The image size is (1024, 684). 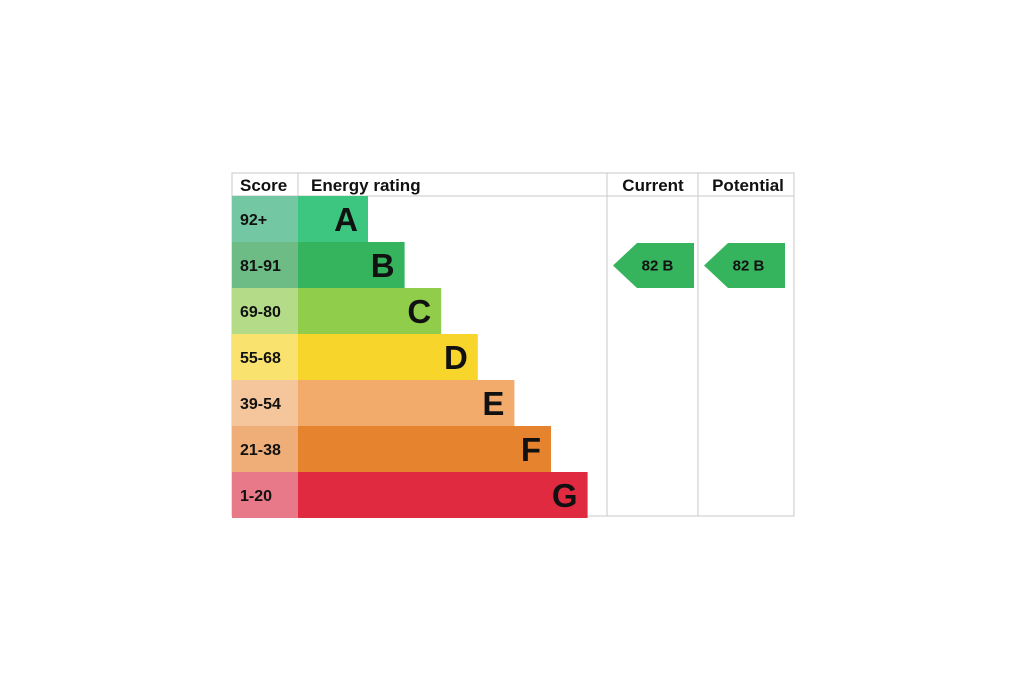 I want to click on score-range-g: 1-20, so click(x=256, y=496).